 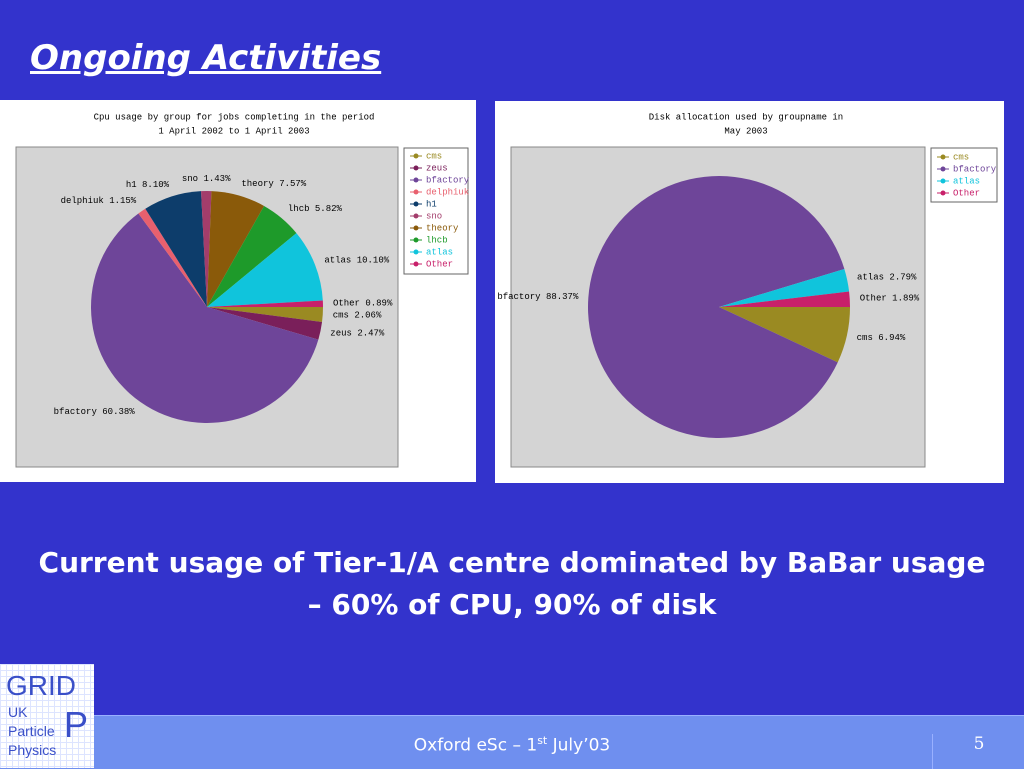 What do you see at coordinates (47, 716) in the screenshot?
I see `logo: GRID UK Particle Physics P` at bounding box center [47, 716].